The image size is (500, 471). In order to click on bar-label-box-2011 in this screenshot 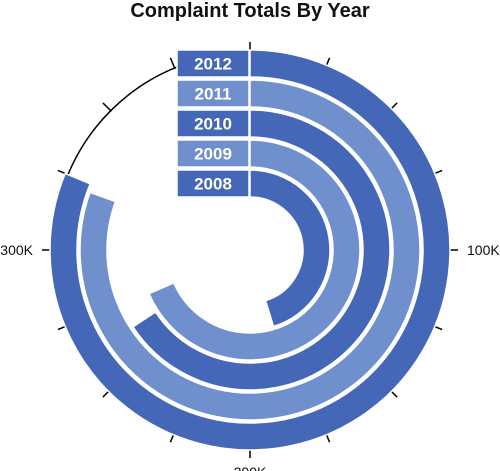, I will do `click(213, 93)`.